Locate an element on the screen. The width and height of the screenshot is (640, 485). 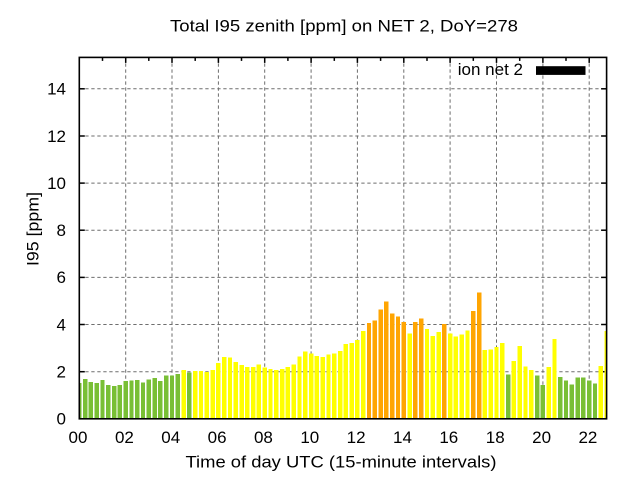
svg-text: 16 is located at coordinates (448, 437).